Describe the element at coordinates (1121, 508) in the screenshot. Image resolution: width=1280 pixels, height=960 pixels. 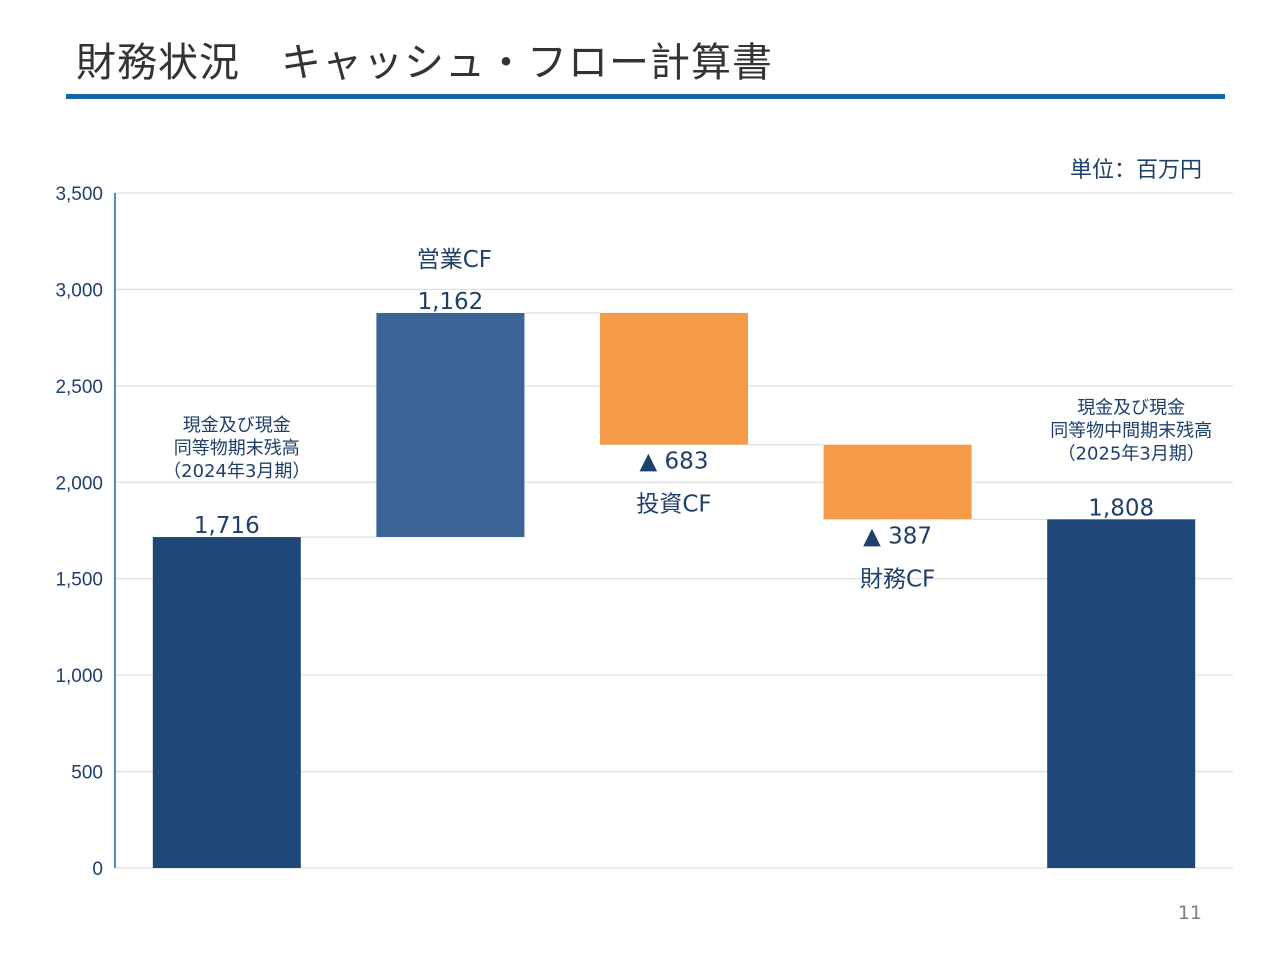
I see `bar-value-label: 1,808` at that location.